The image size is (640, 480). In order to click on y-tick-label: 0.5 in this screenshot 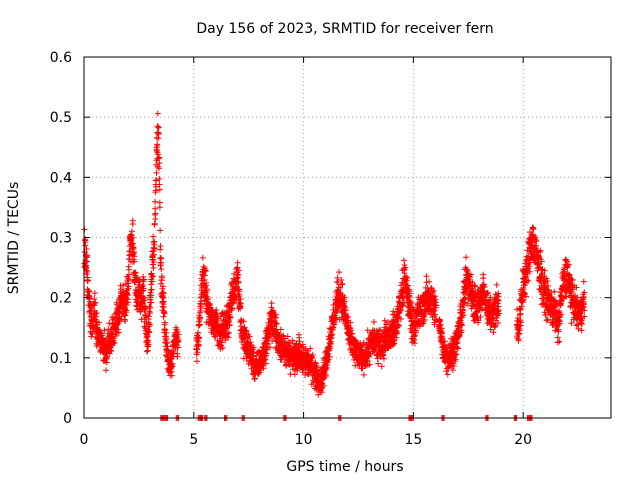, I will do `click(61, 118)`.